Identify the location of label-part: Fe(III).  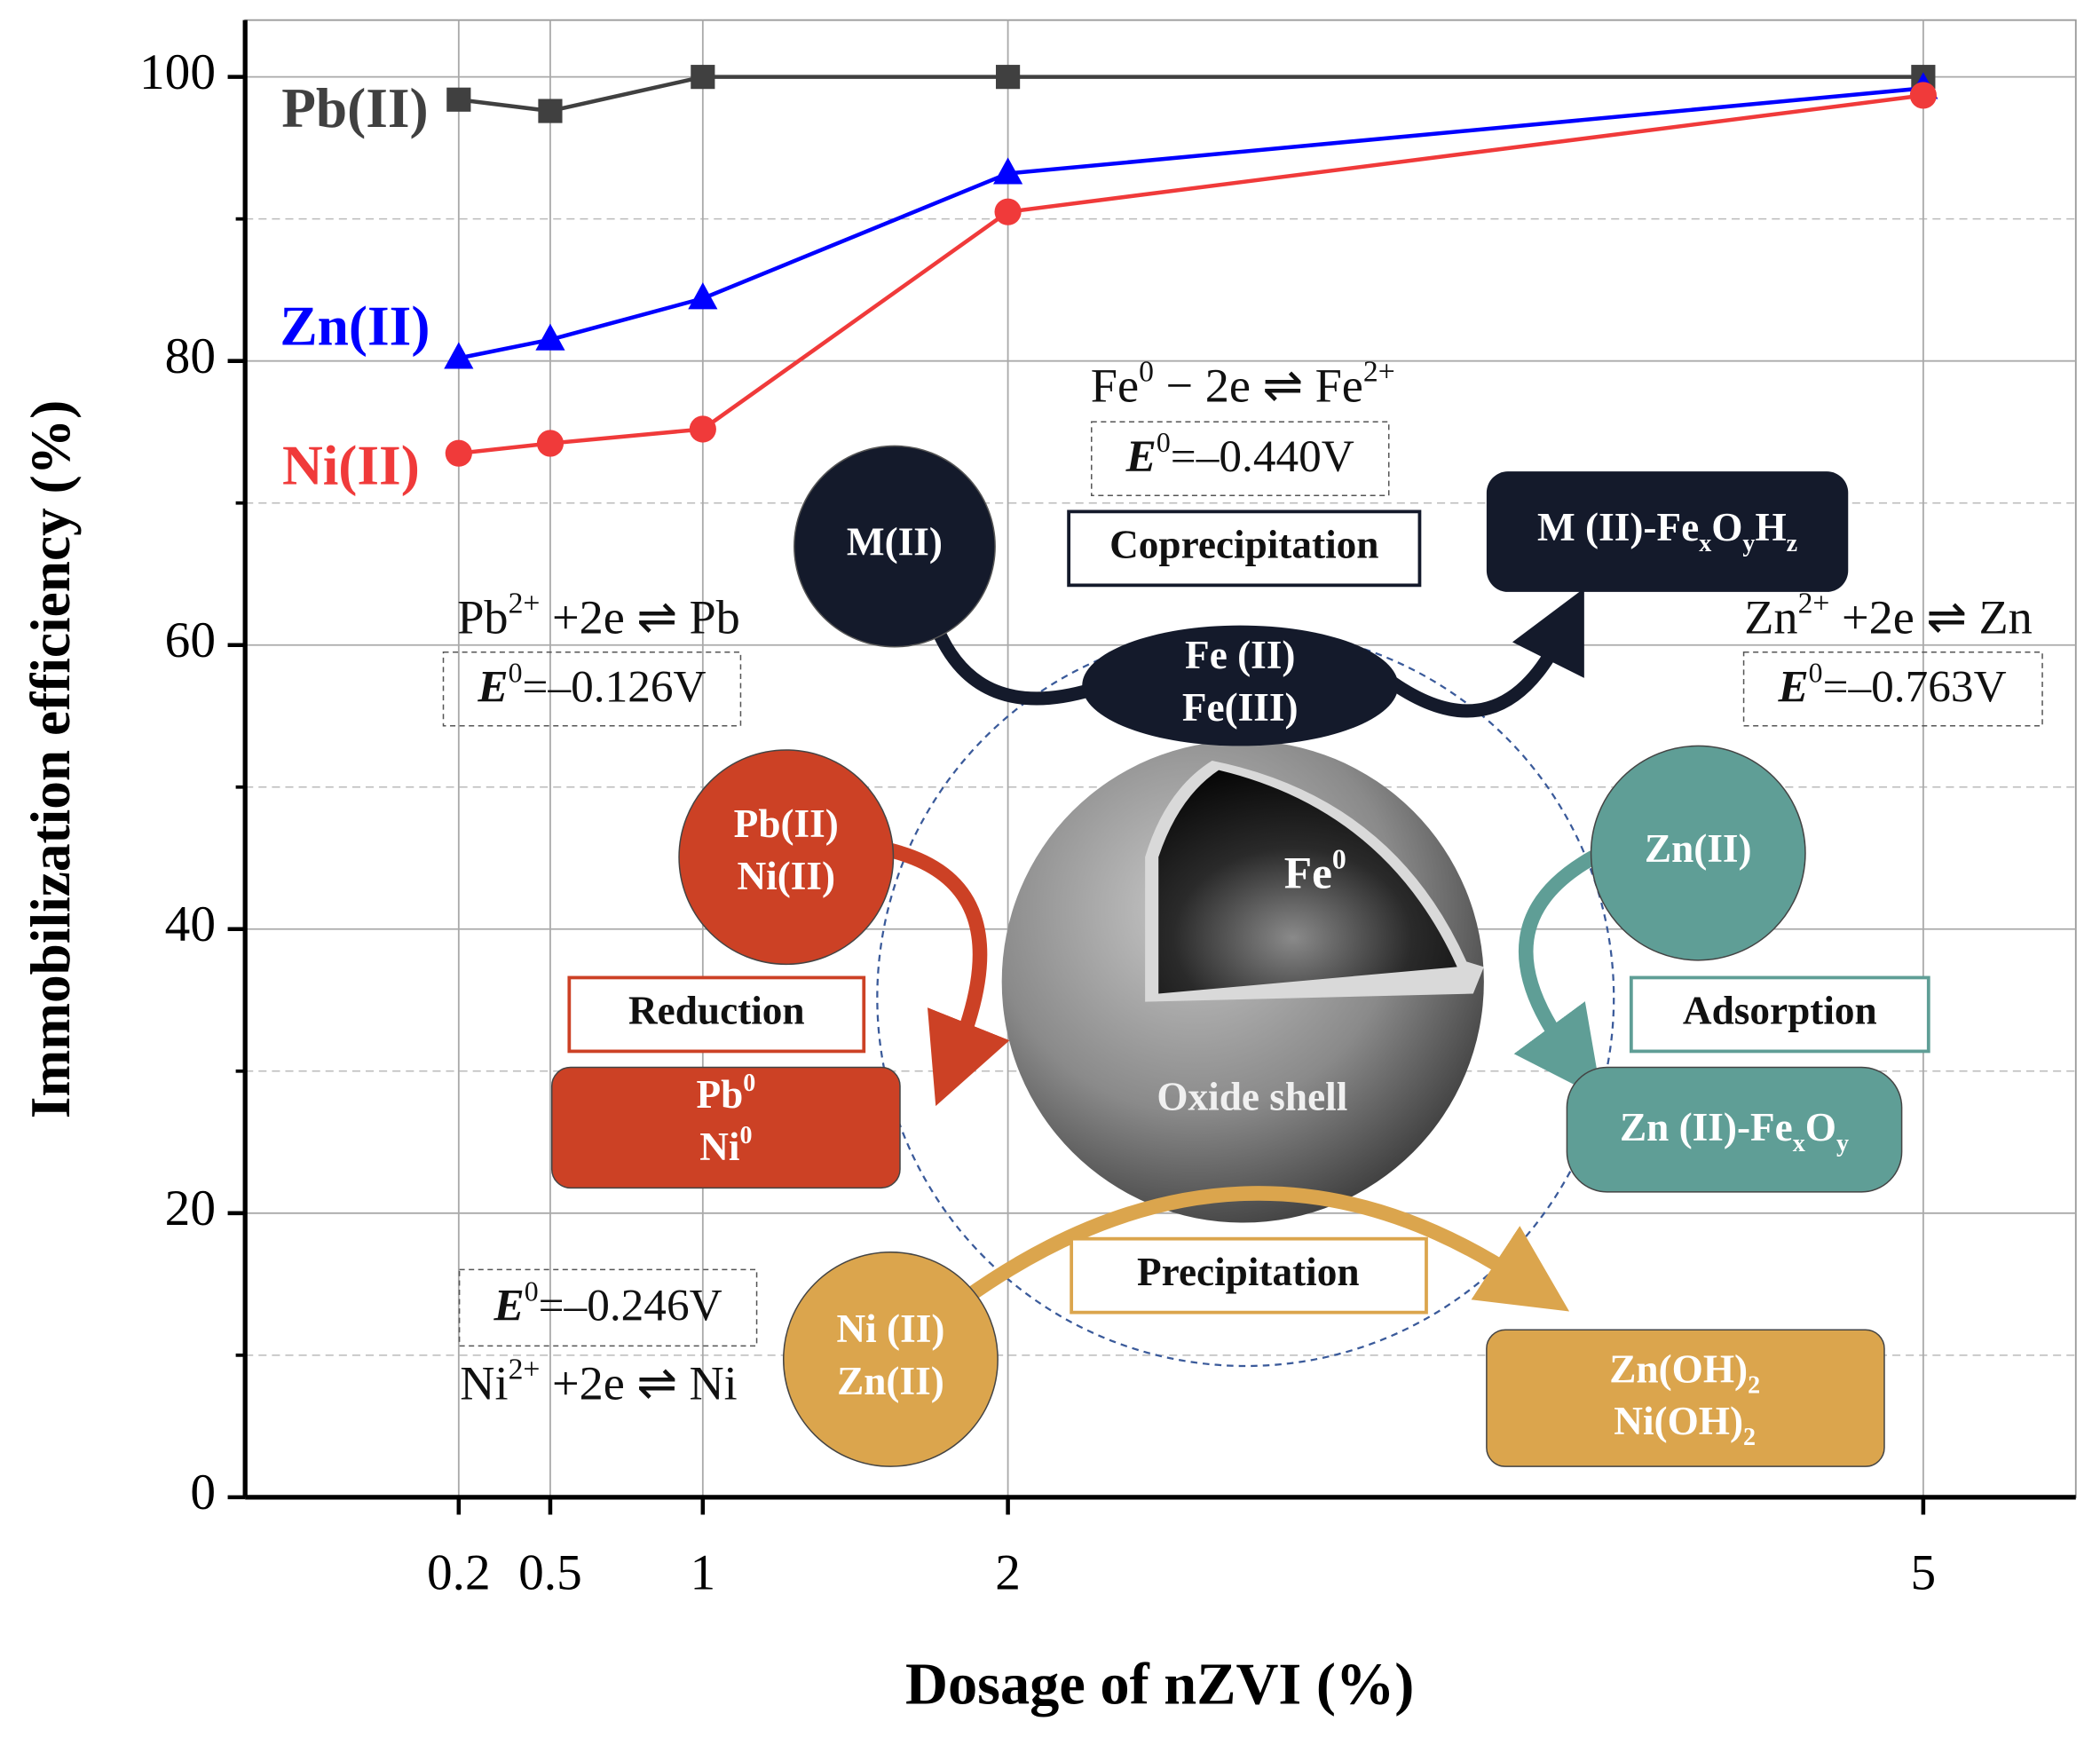
(1240, 707).